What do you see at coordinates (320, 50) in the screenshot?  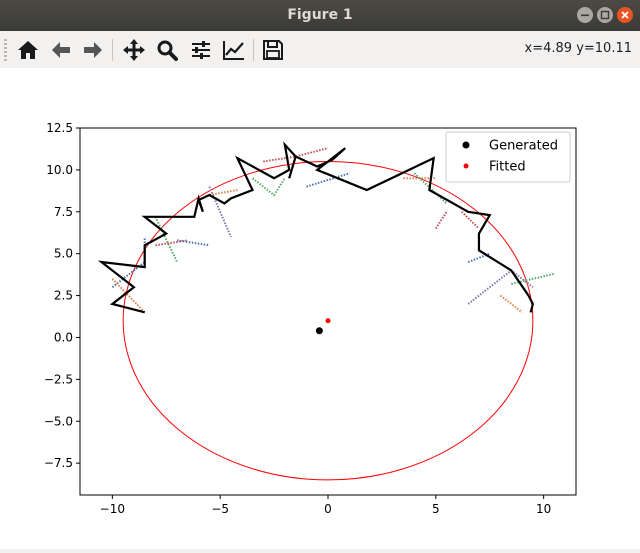 I see `toolbar: x=4.89 y=10.11` at bounding box center [320, 50].